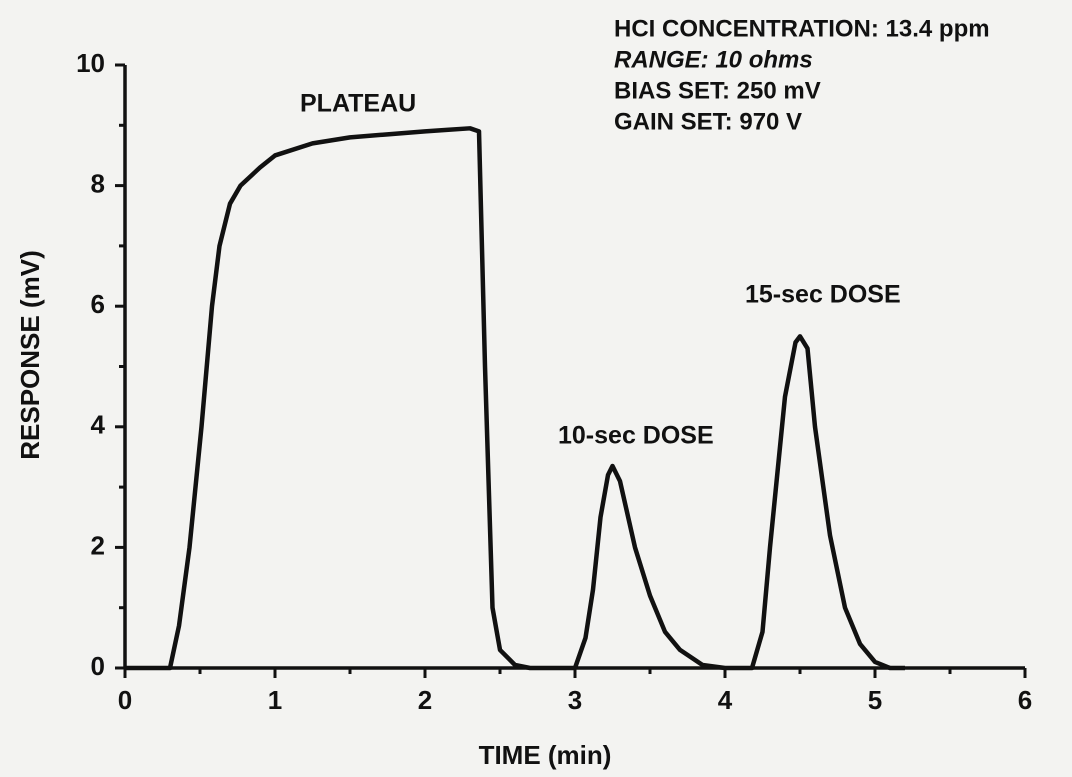 This screenshot has height=777, width=1072. I want to click on info-line: RANGE: 10 ohms, so click(713, 59).